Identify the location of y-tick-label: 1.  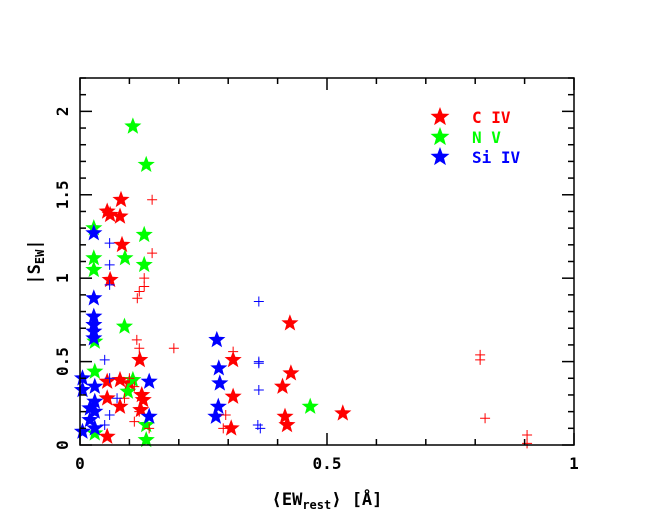
(62, 278).